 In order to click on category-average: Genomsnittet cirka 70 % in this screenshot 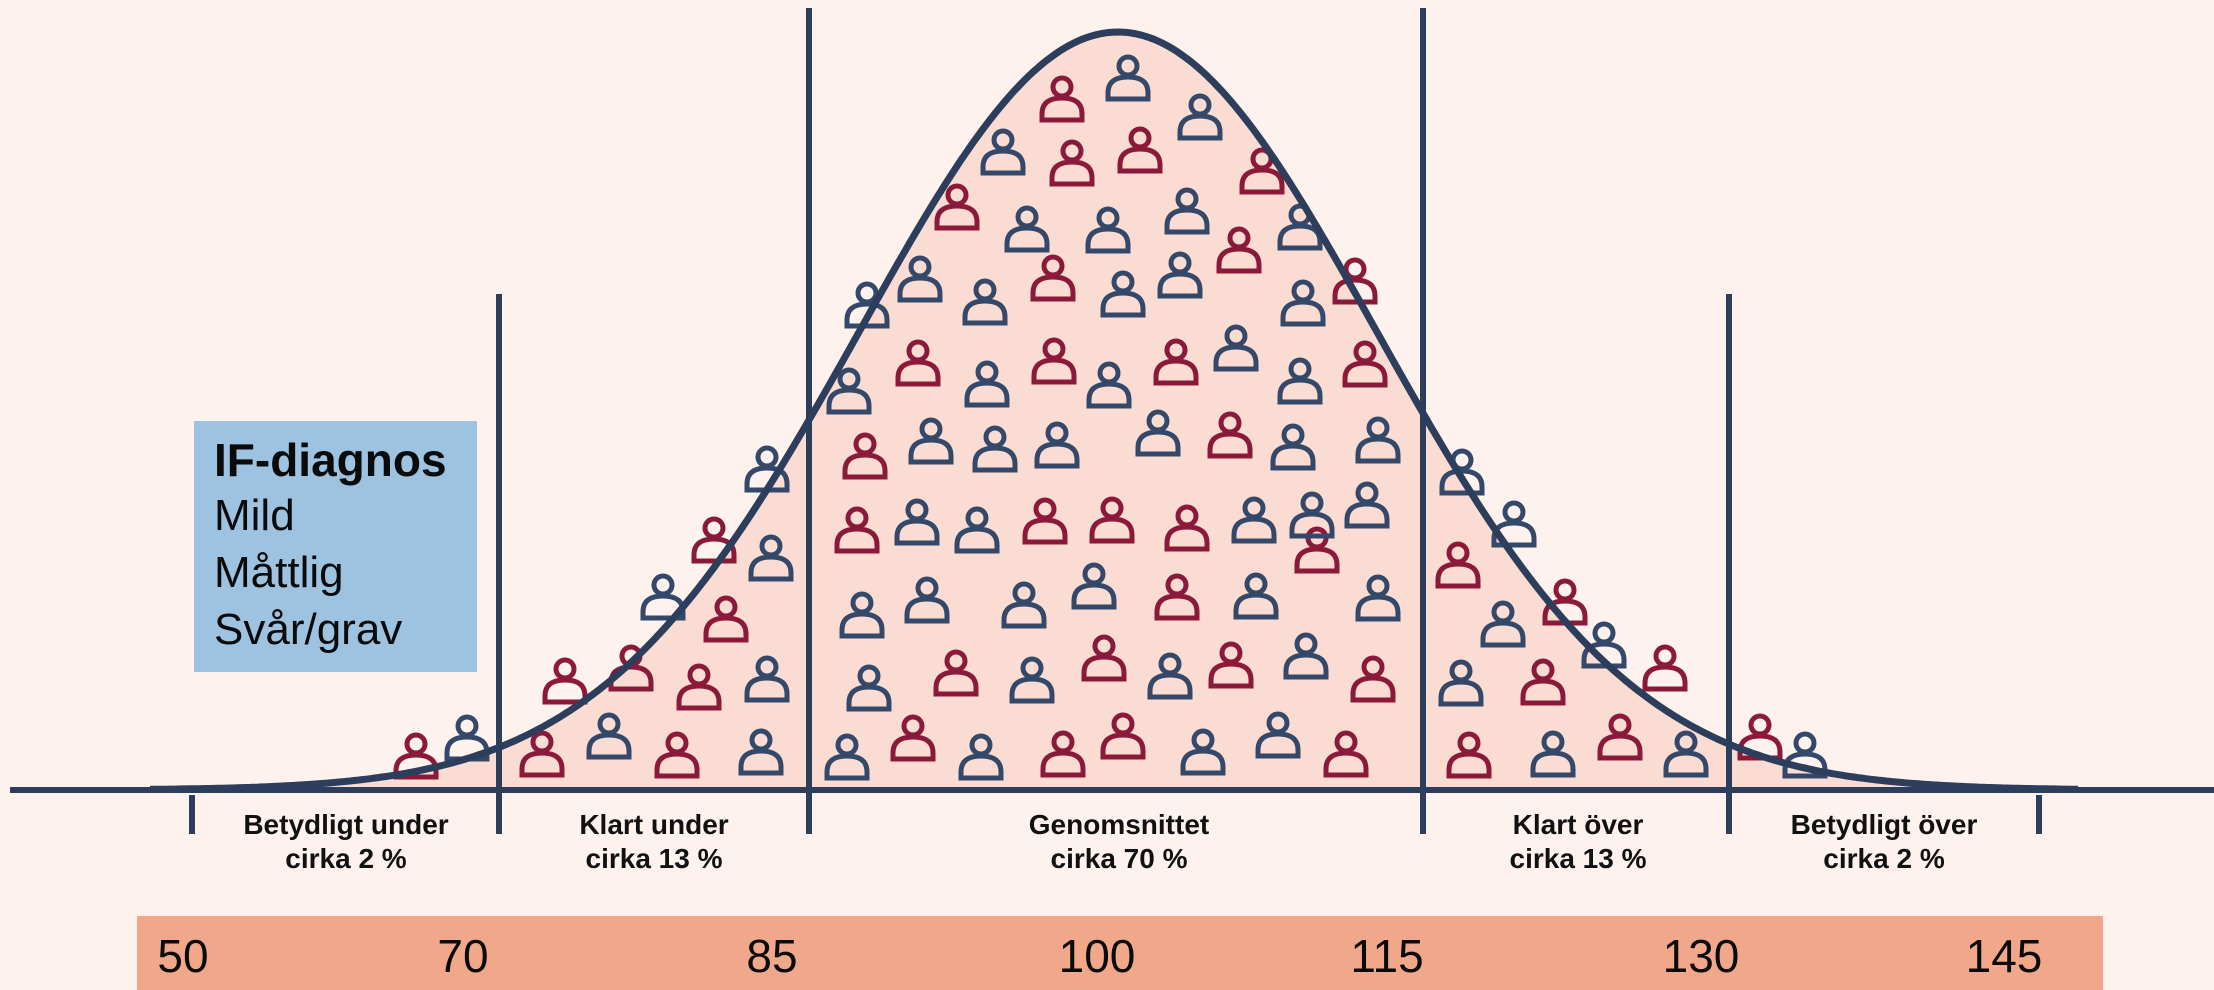, I will do `click(1119, 842)`.